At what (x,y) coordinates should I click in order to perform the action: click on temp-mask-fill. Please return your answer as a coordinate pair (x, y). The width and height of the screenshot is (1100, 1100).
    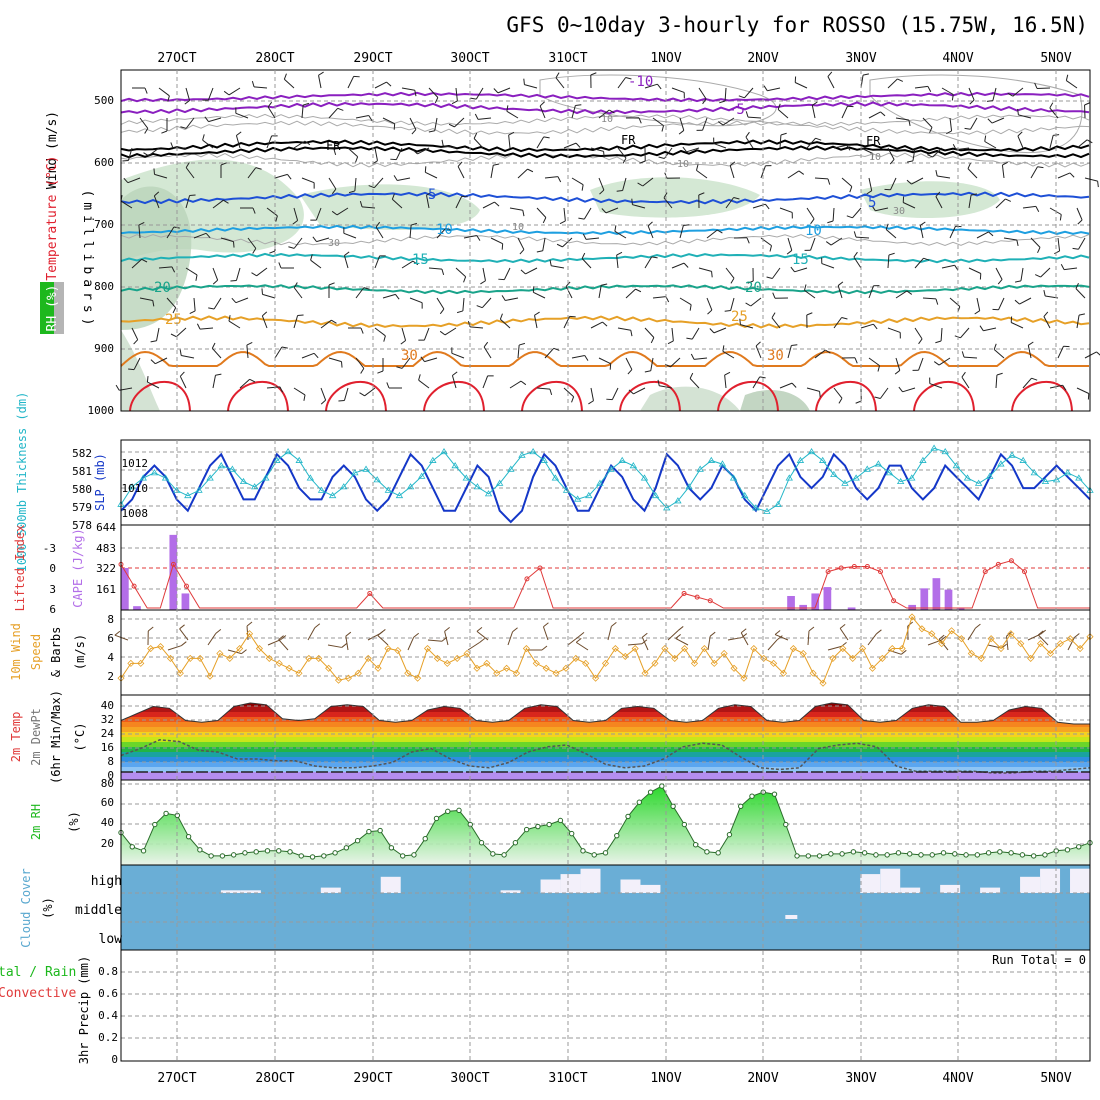
    Looking at the image, I should click on (605, 709).